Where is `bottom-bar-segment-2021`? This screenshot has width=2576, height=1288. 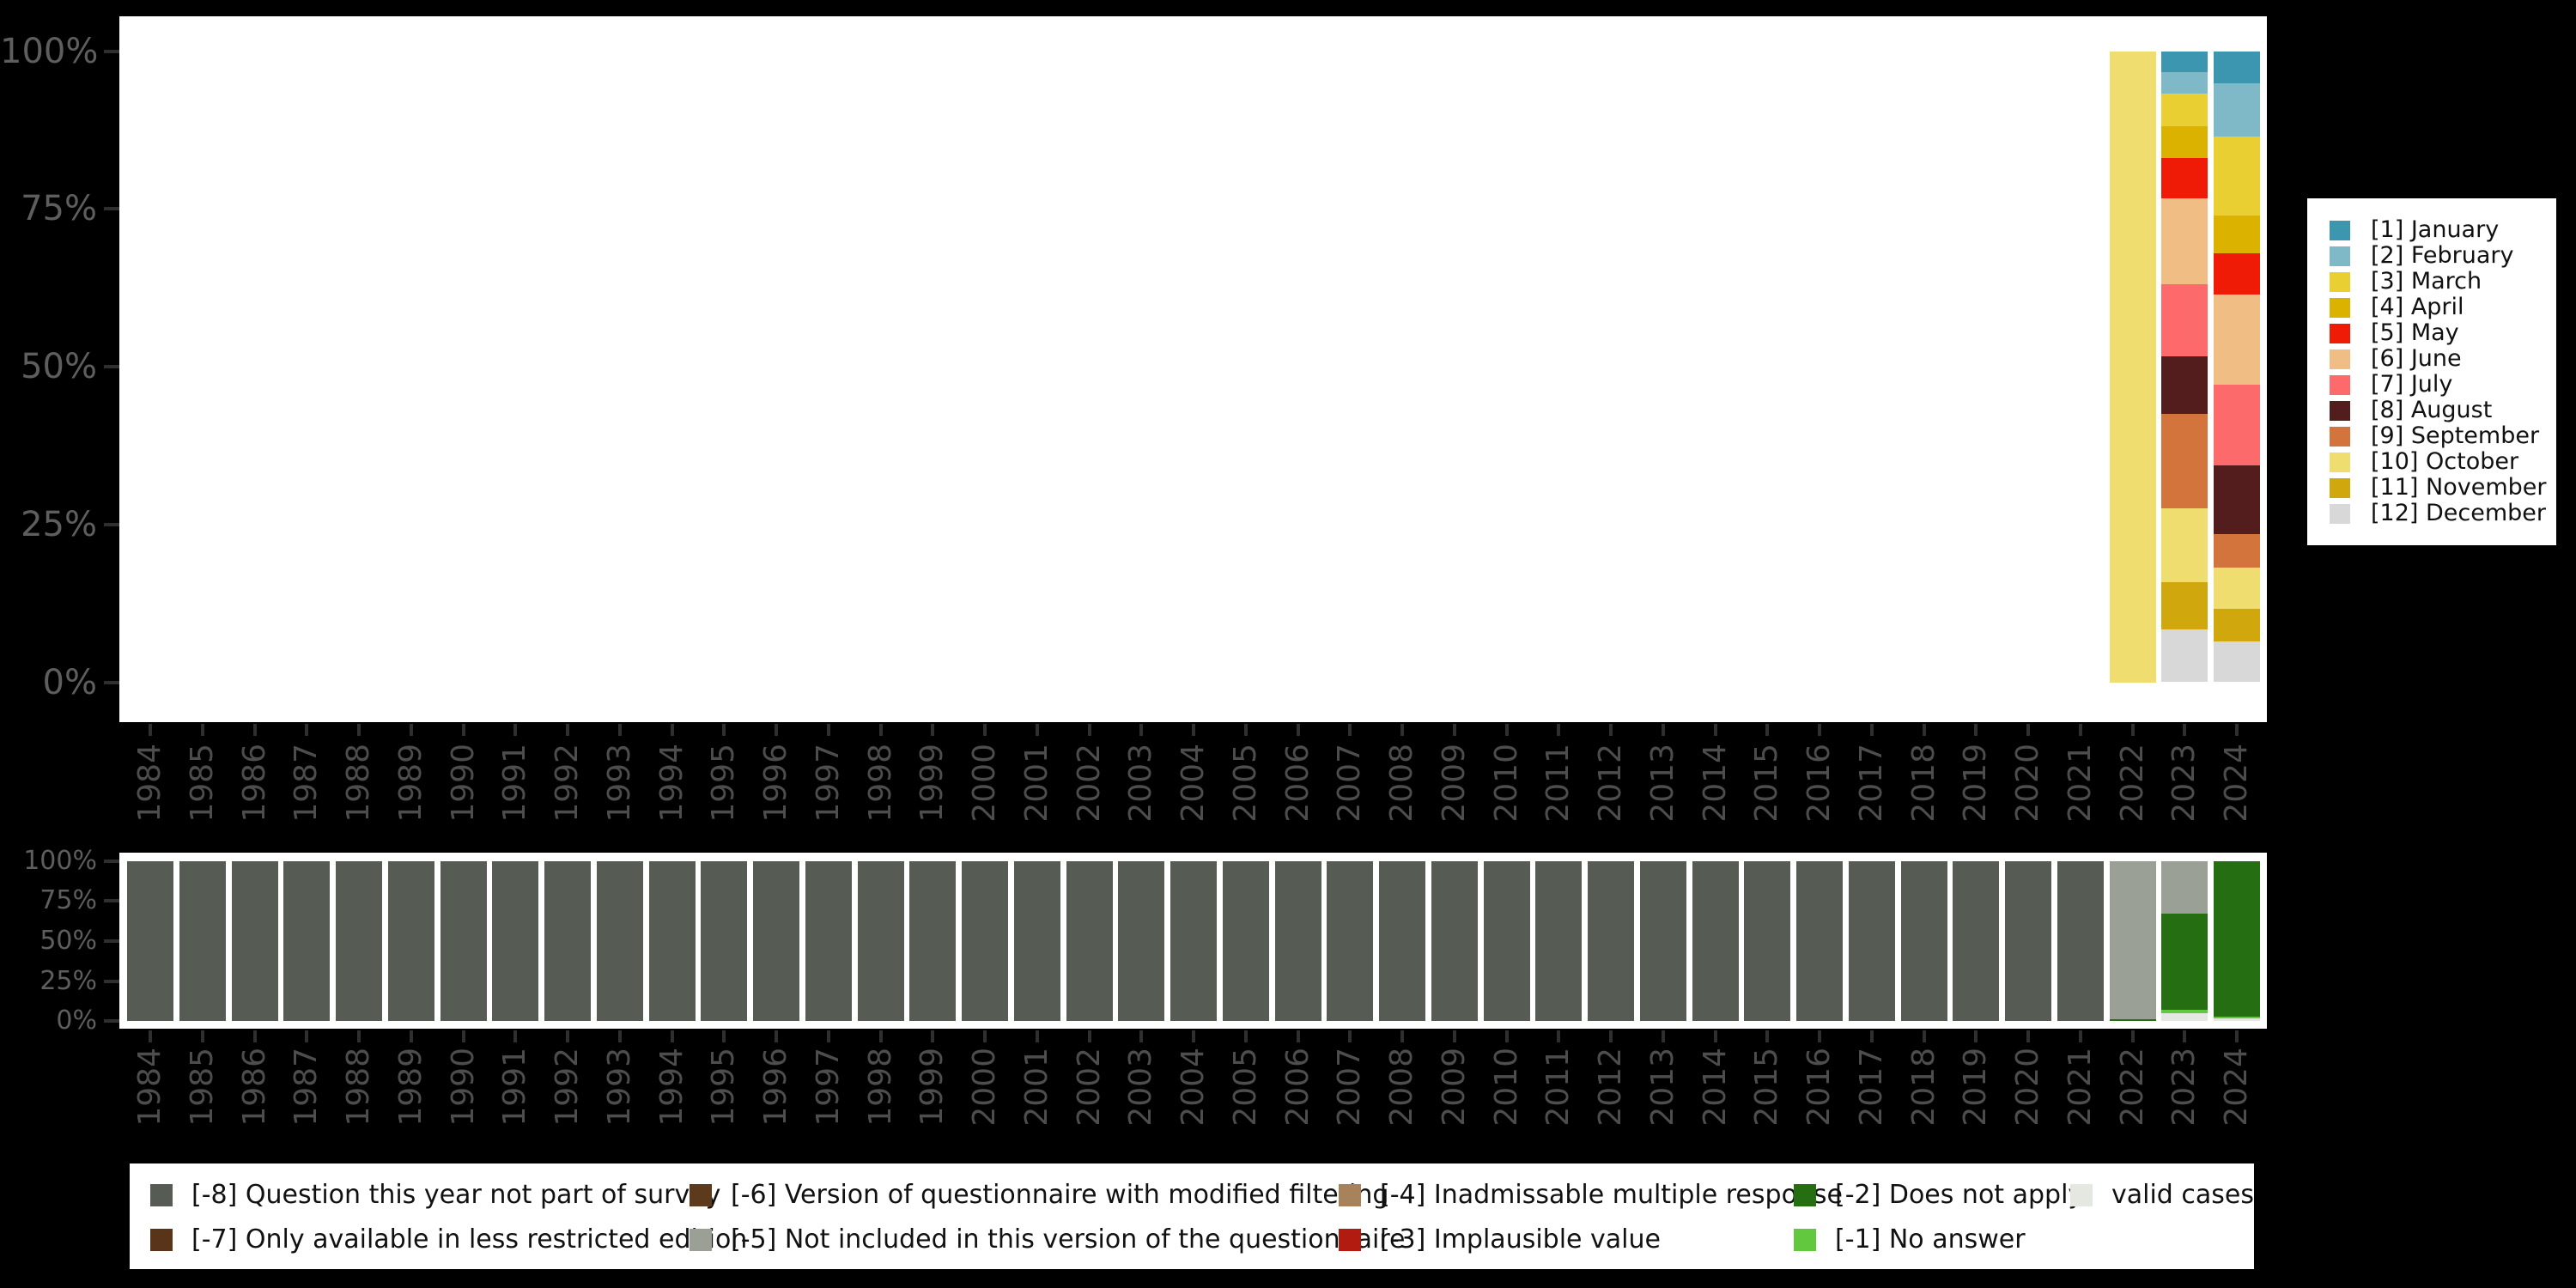
bottom-bar-segment-2021 is located at coordinates (2080, 941).